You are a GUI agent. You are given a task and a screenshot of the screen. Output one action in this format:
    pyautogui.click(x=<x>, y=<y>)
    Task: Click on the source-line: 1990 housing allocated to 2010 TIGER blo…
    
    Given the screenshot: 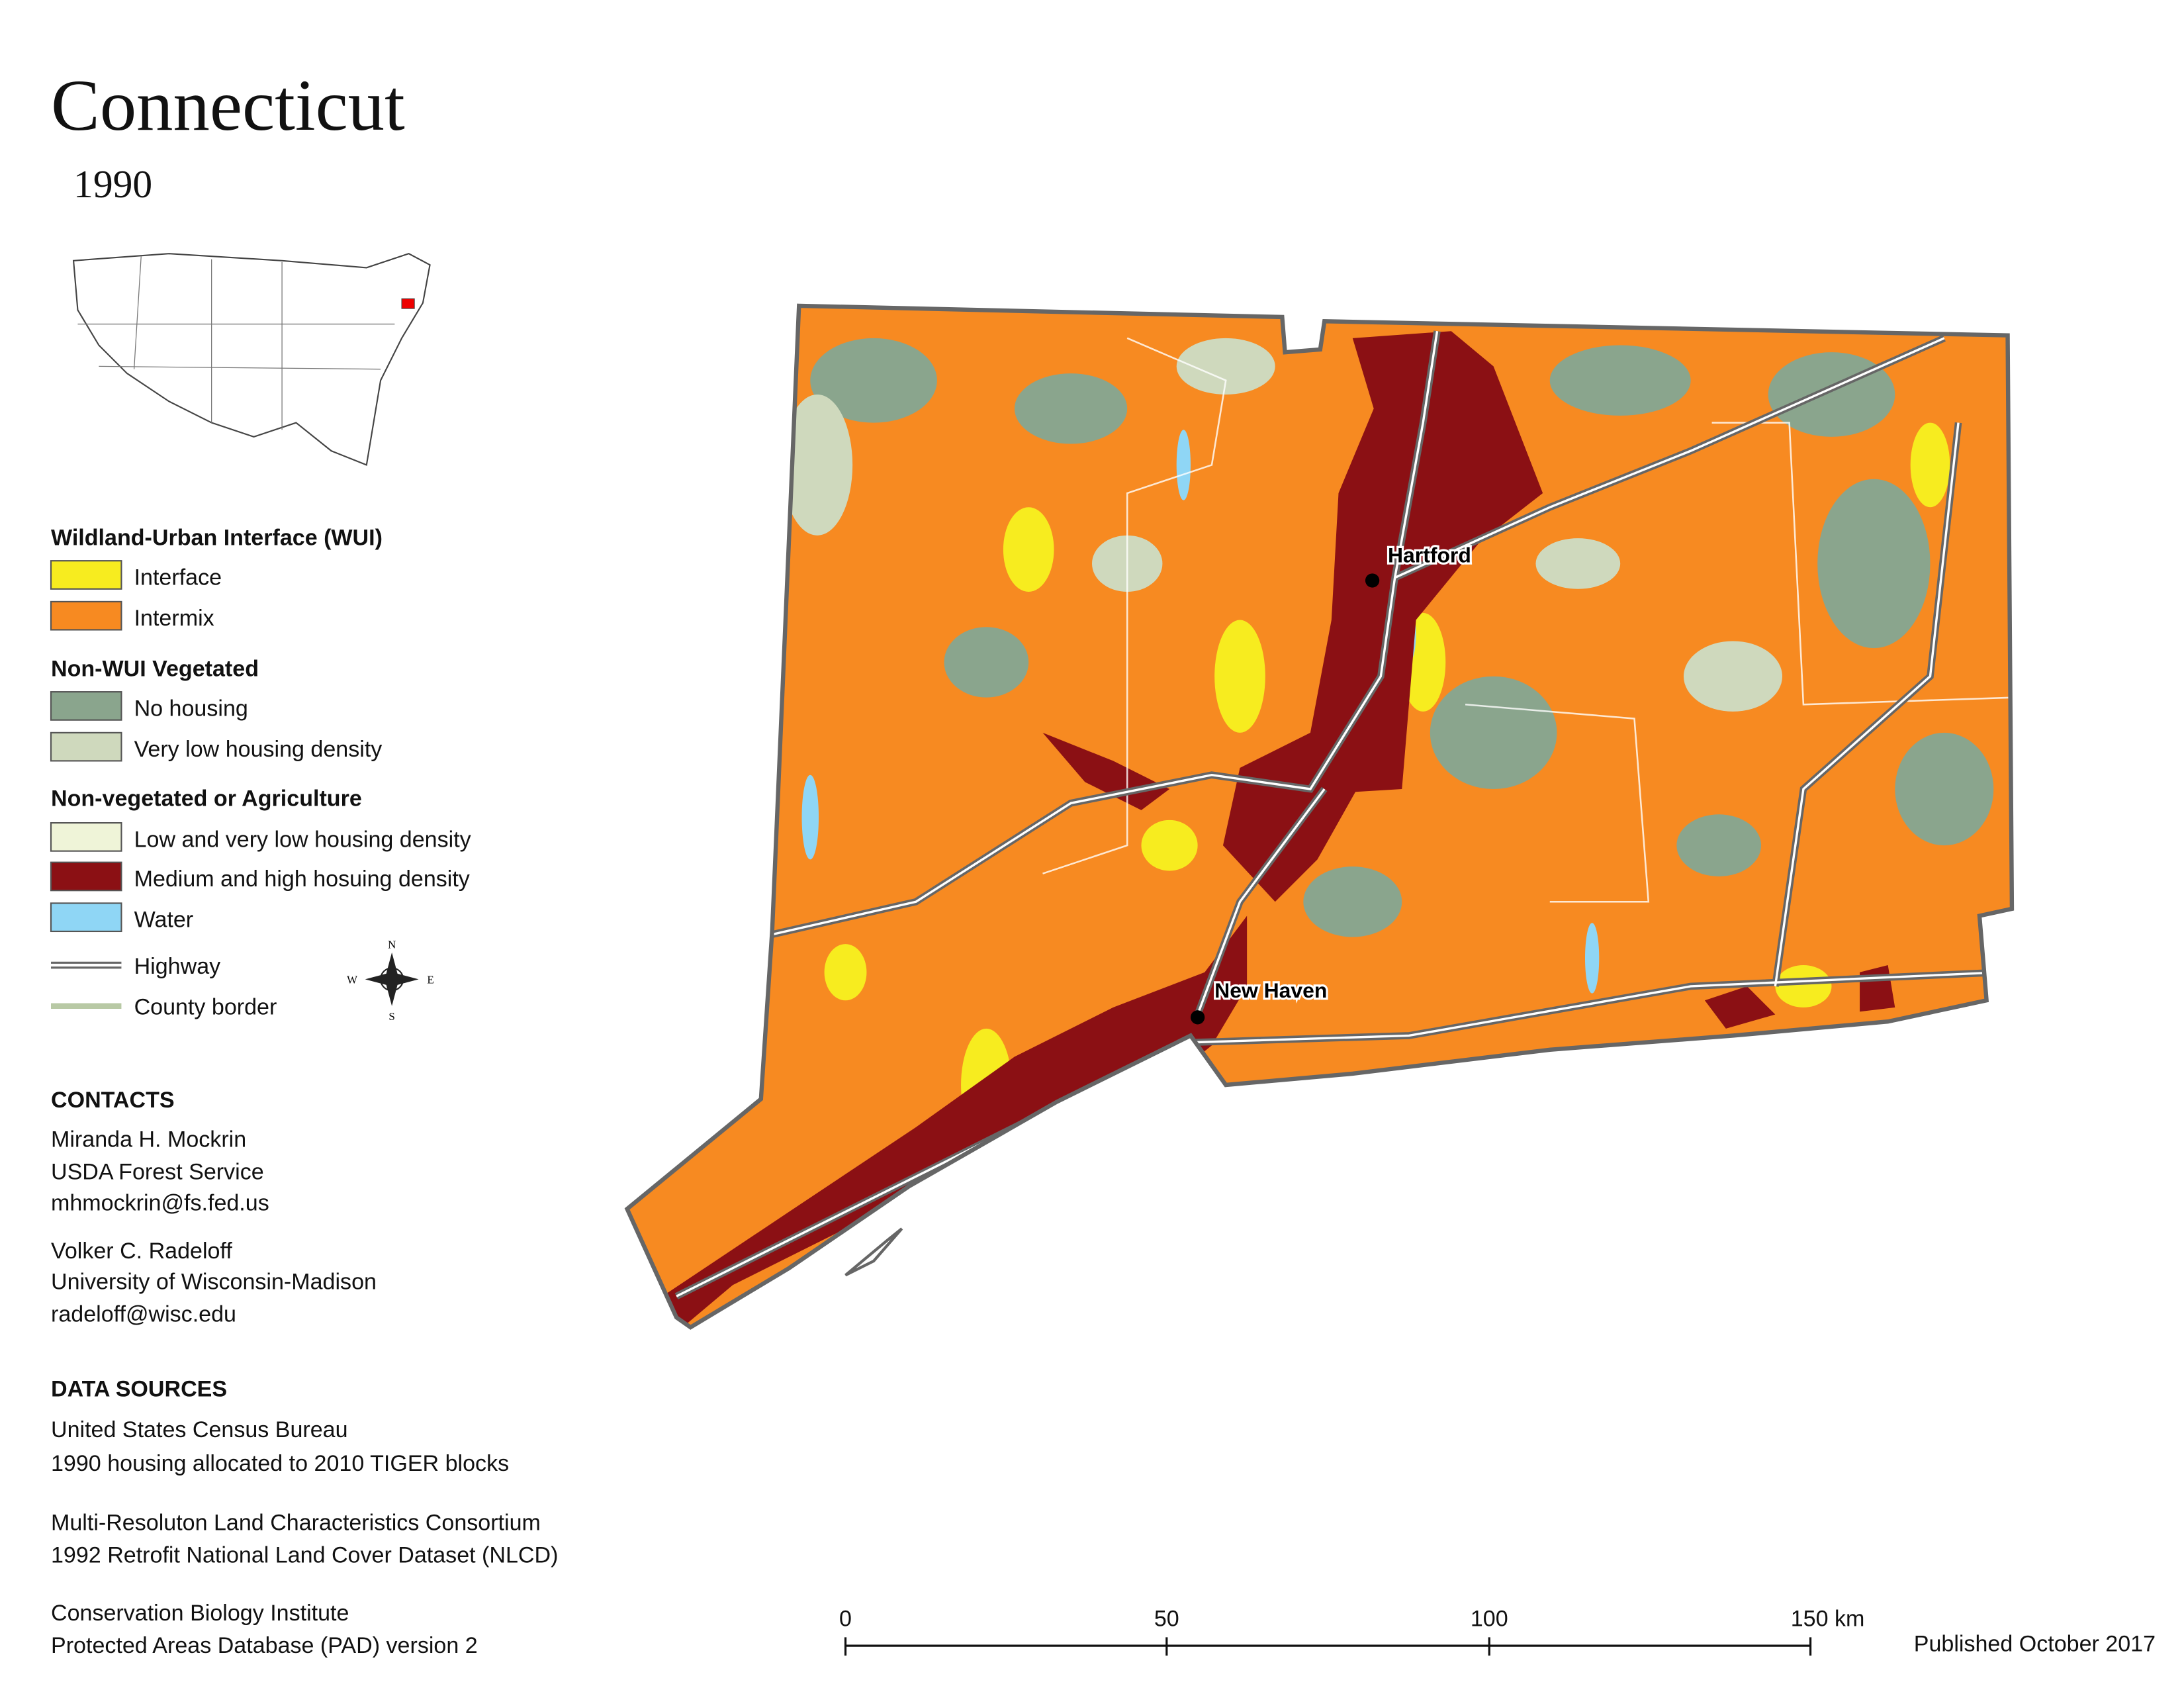 What is the action you would take?
    pyautogui.click(x=280, y=1463)
    